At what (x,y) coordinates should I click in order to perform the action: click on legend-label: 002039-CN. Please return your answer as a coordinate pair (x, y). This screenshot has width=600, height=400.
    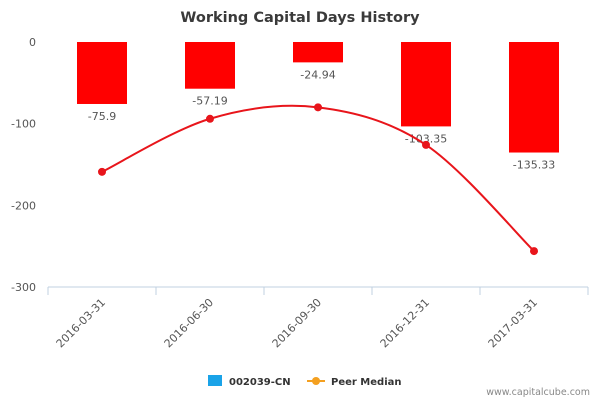
    Looking at the image, I should click on (260, 382).